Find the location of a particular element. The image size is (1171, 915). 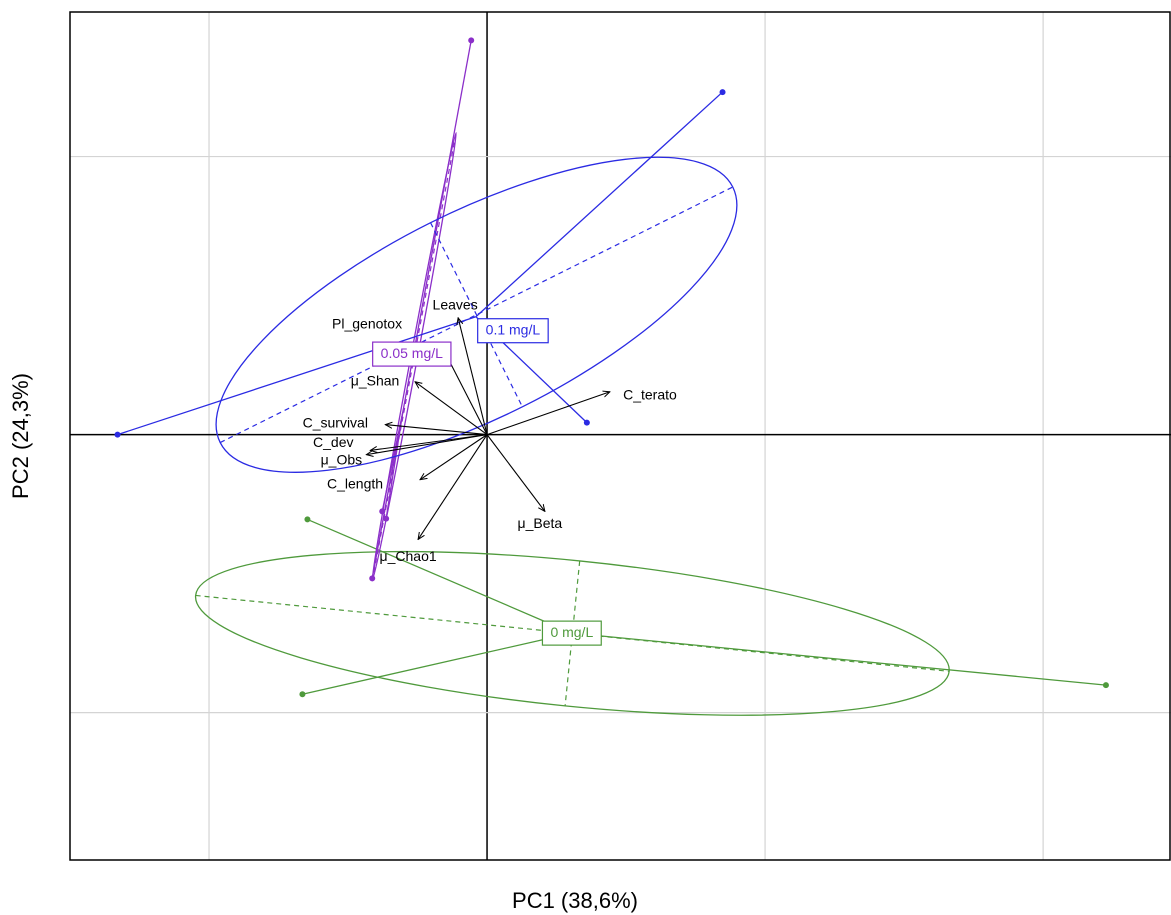

ellipse-major-axis is located at coordinates (476, 315).